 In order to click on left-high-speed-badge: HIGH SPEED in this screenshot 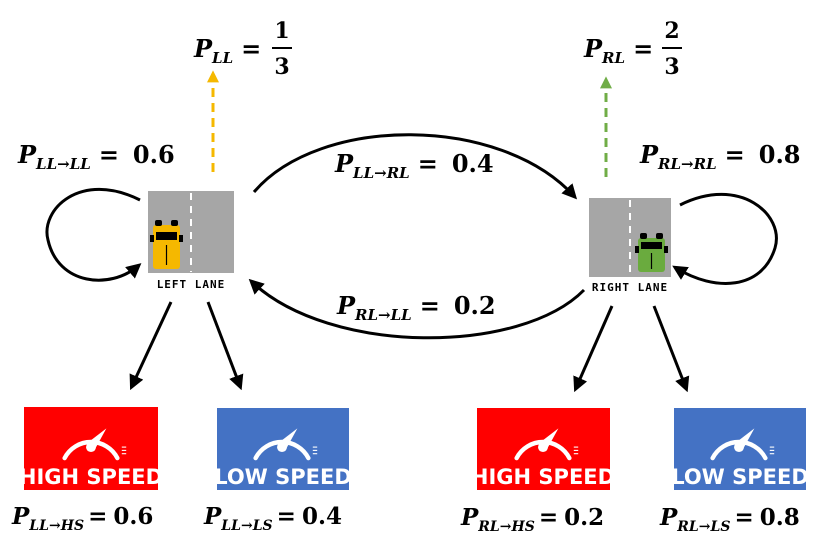, I will do `click(91, 448)`.